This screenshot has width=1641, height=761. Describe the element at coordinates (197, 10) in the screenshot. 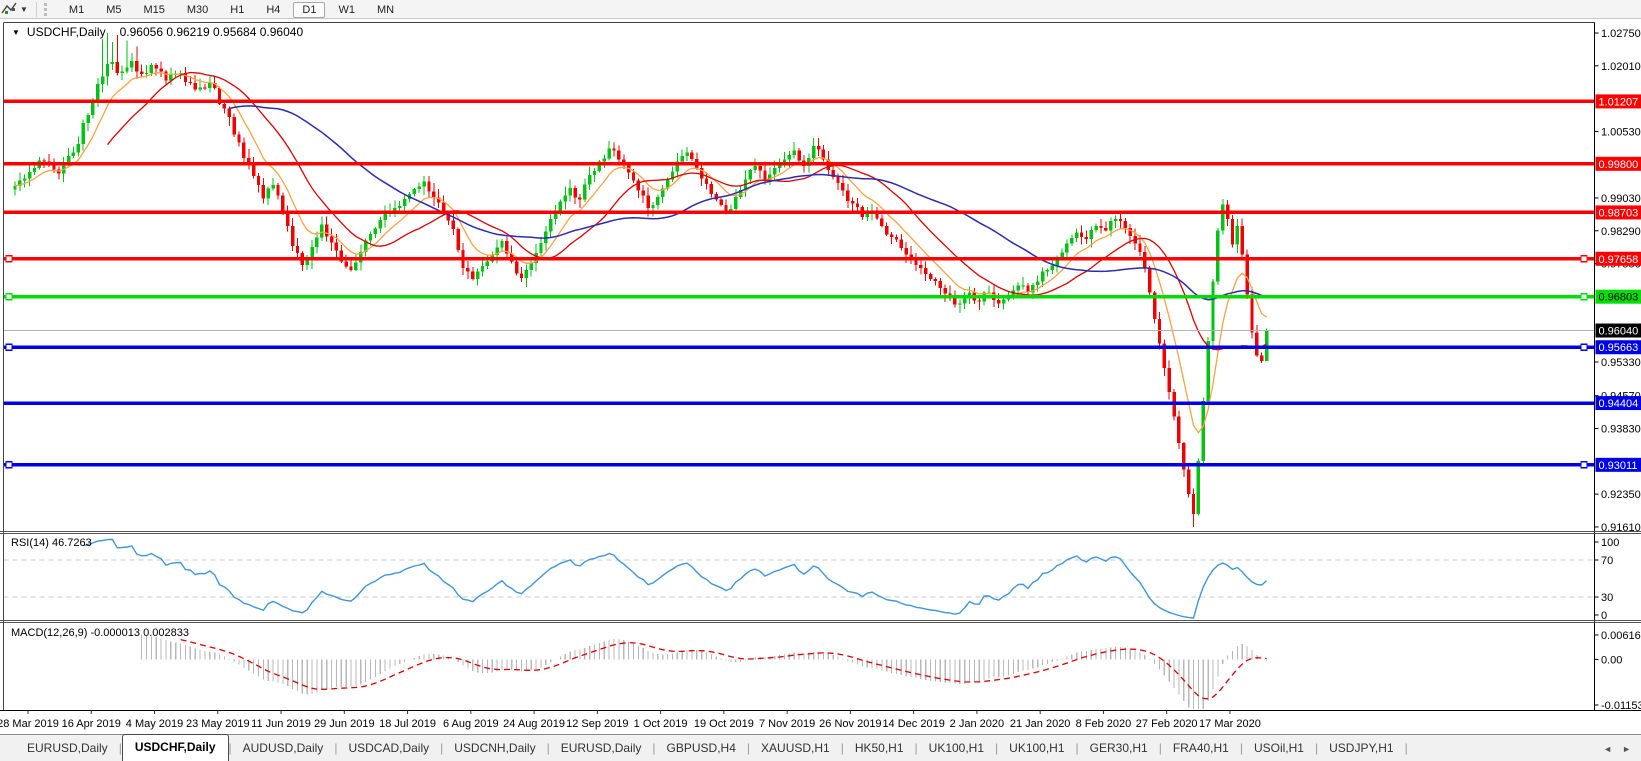

I see `timeframe-button-m30: M30` at that location.